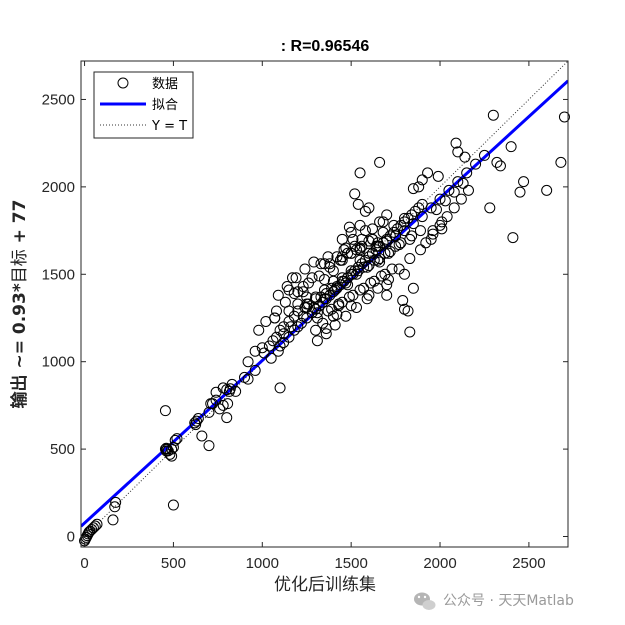 Image resolution: width=625 pixels, height=625 pixels. I want to click on x-tick-label: 0, so click(84, 563).